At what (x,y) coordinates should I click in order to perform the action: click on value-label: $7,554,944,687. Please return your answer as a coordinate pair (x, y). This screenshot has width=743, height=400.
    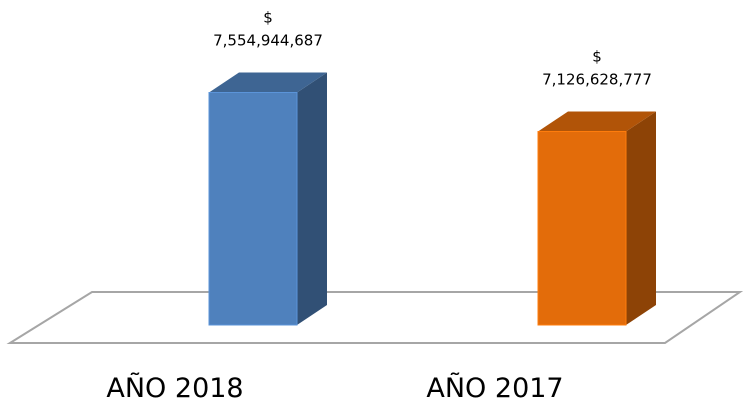
    Looking at the image, I should click on (268, 29).